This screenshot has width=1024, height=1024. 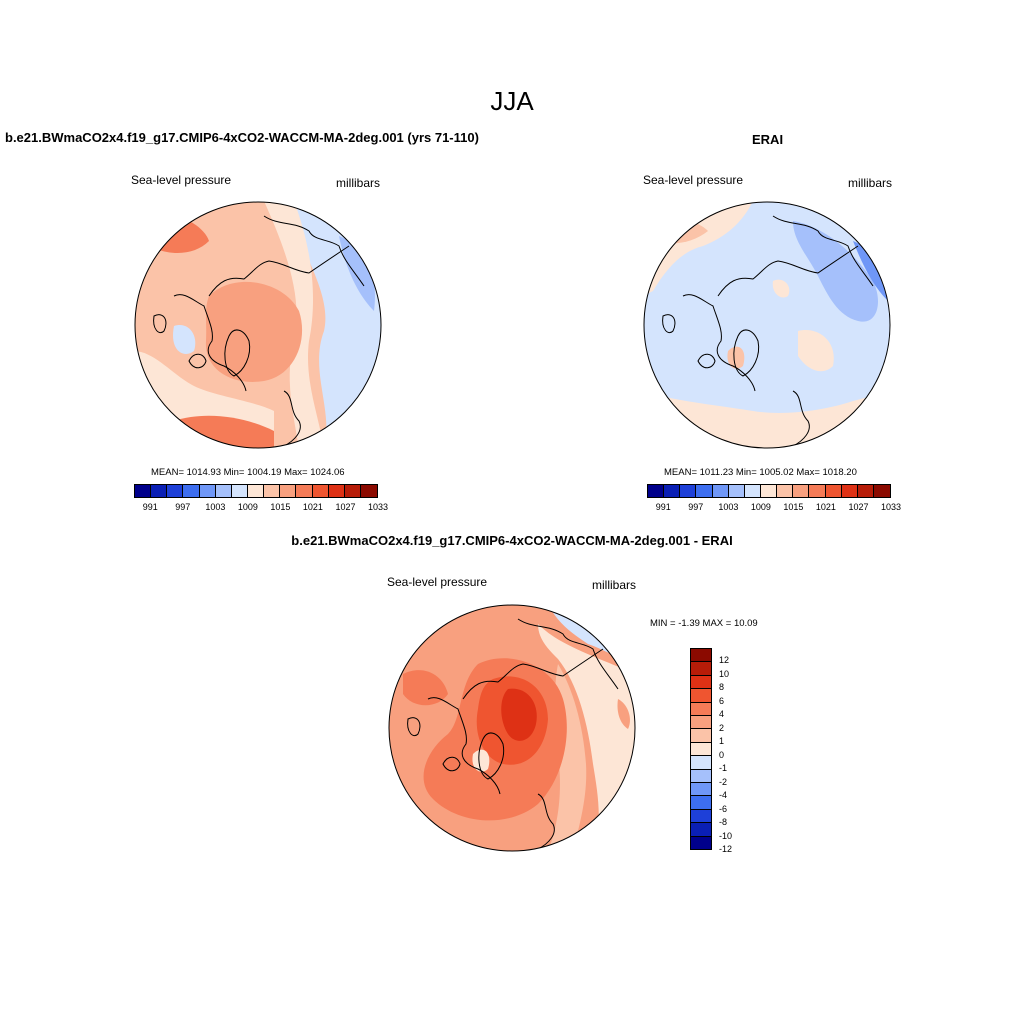 What do you see at coordinates (425, 688) in the screenshot?
I see `panel3-peak-west` at bounding box center [425, 688].